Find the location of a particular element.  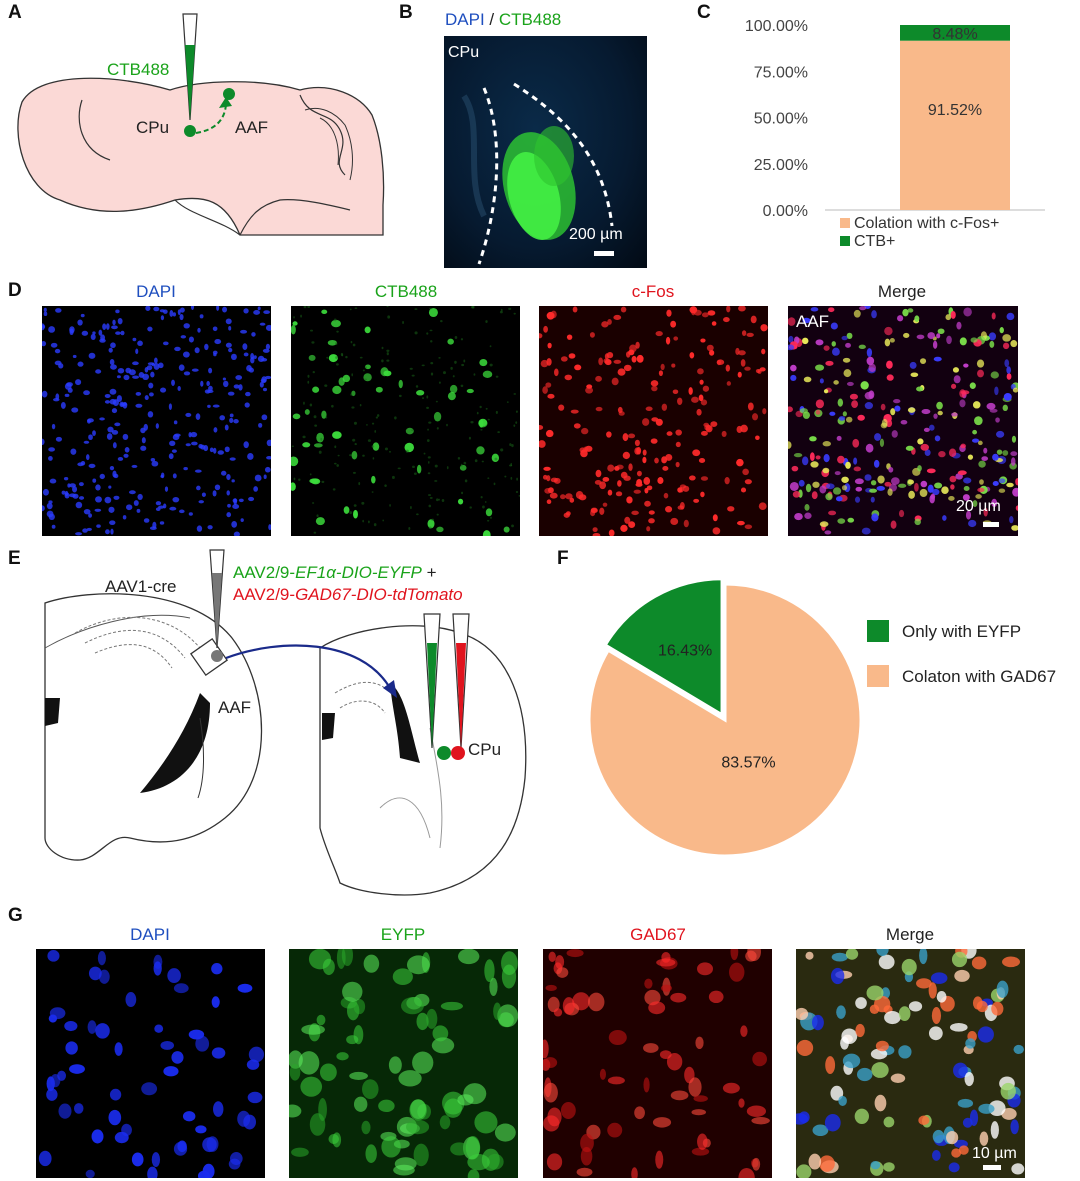

d-channel-dapi: DAPI is located at coordinates (156, 291).